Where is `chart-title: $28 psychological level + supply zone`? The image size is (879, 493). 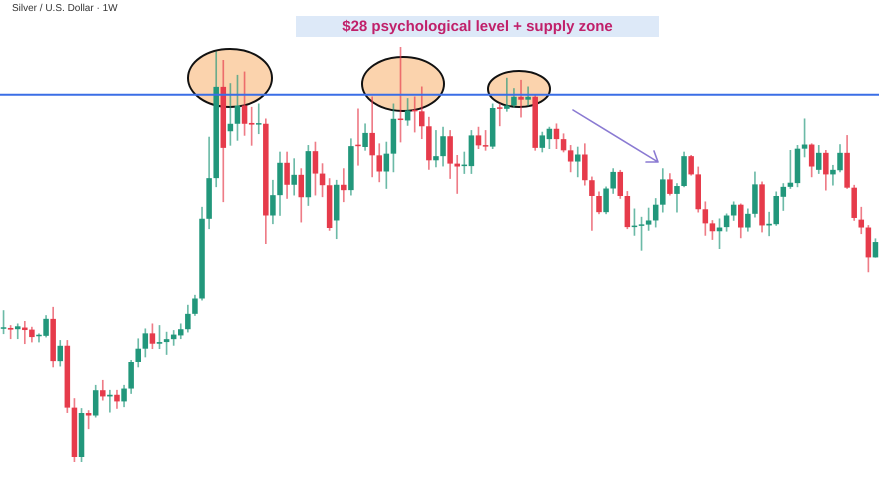
chart-title: $28 psychological level + supply zone is located at coordinates (477, 26).